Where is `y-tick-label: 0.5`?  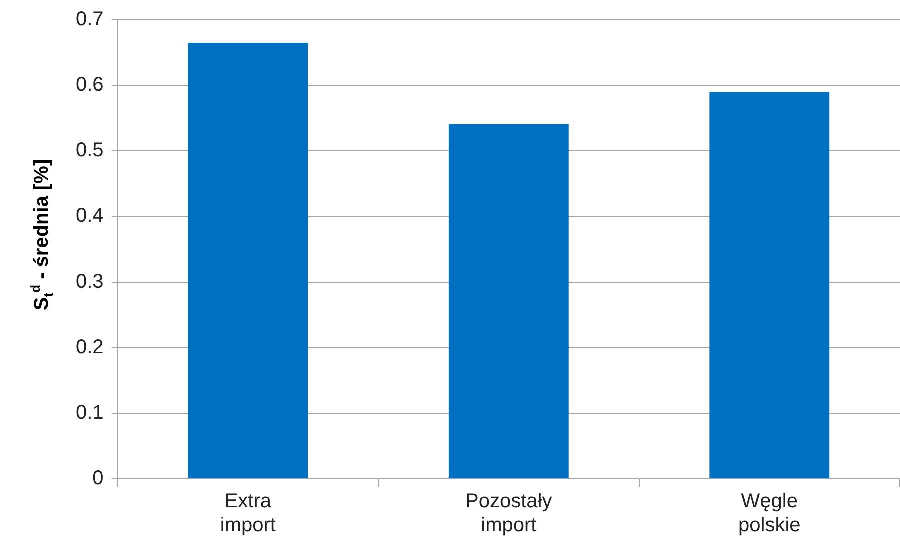 y-tick-label: 0.5 is located at coordinates (90, 151).